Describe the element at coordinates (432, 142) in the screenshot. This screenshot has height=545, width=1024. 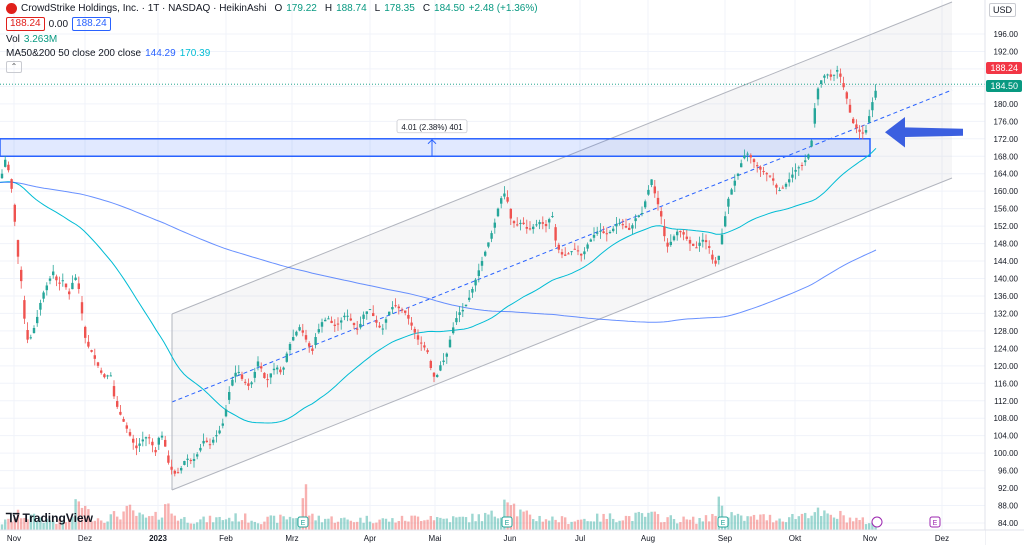
I see `measure-arrow-head` at that location.